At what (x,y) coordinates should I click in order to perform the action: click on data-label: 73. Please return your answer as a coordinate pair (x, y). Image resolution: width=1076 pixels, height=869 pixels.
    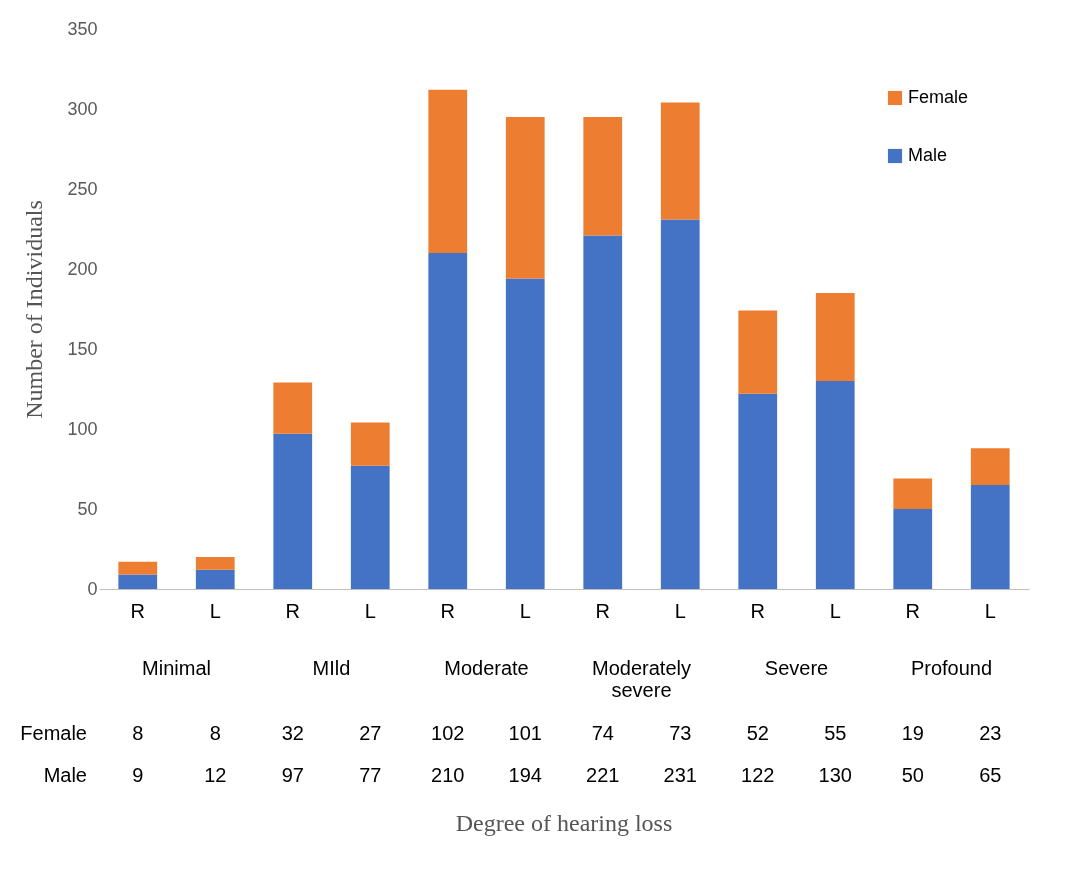
    Looking at the image, I should click on (680, 733).